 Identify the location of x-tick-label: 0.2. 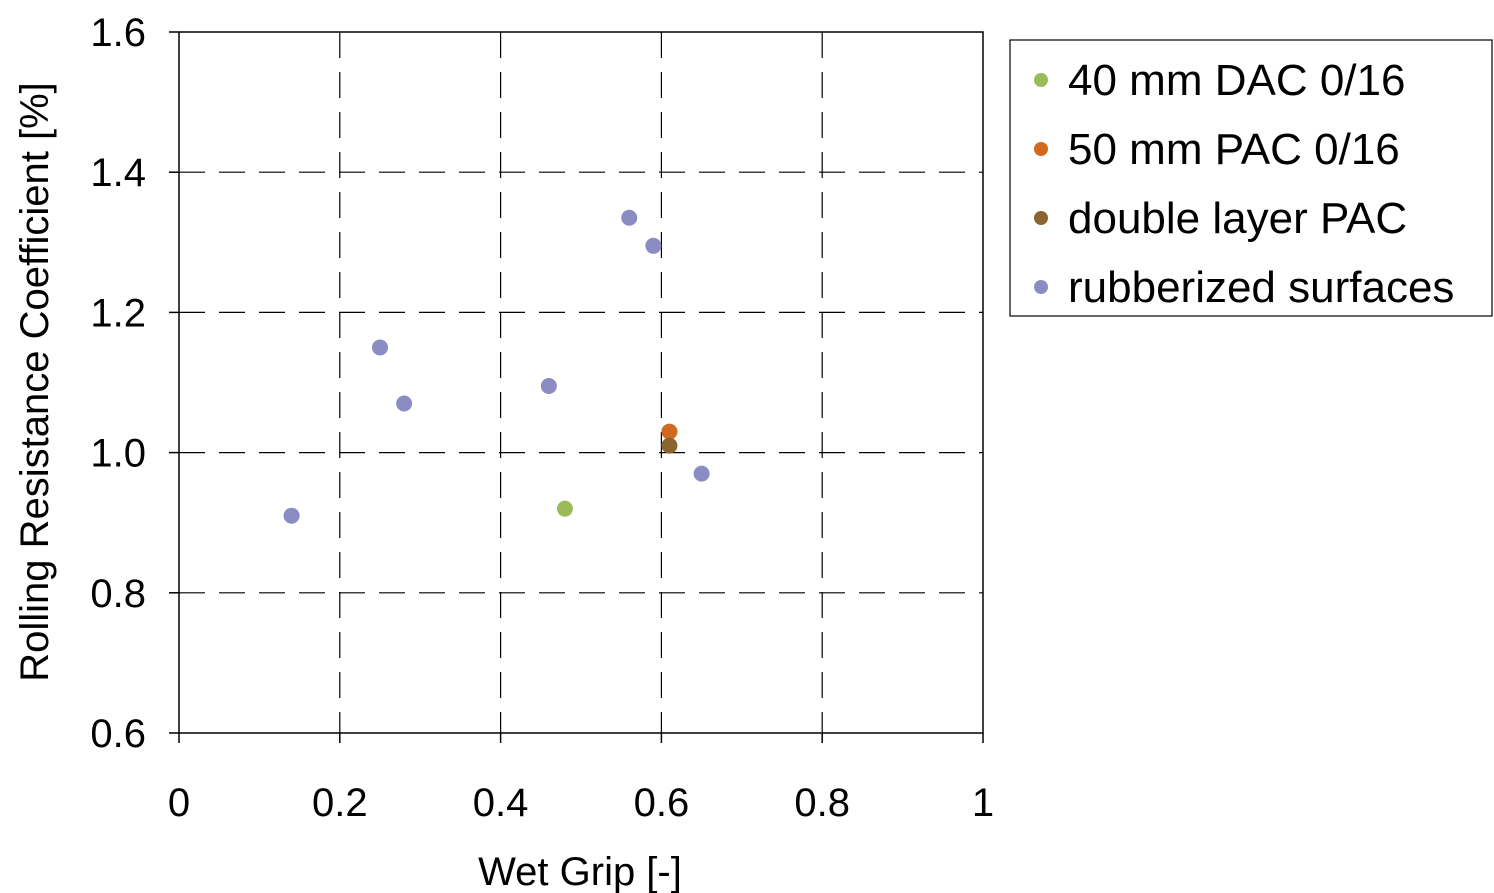
(340, 803).